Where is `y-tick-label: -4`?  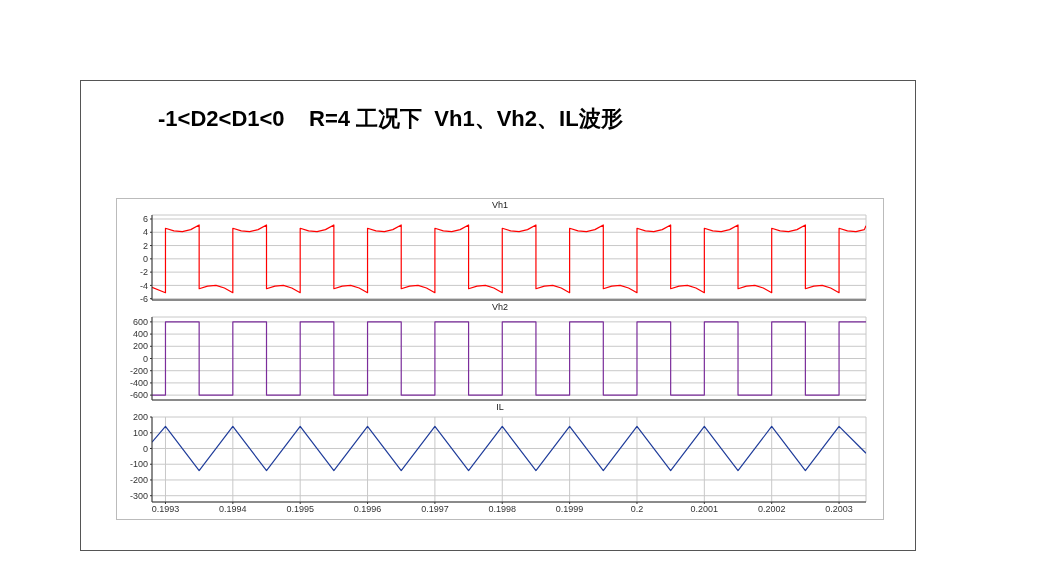
y-tick-label: -4 is located at coordinates (143, 285).